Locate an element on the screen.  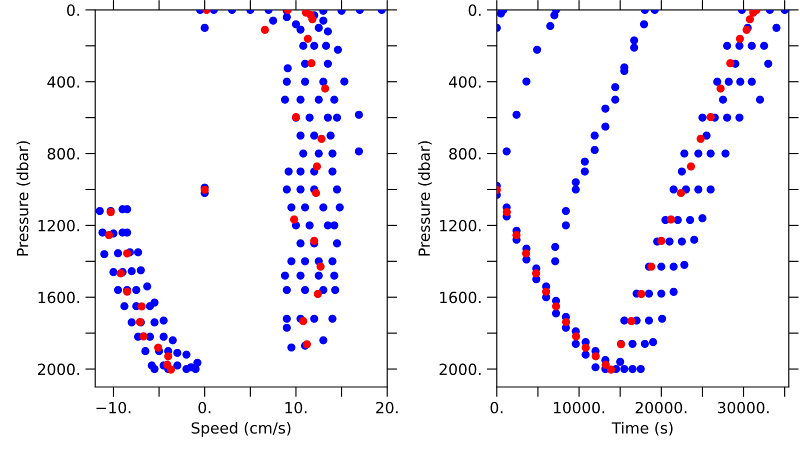
x-axis-title: Speed (cm/s) is located at coordinates (241, 429).